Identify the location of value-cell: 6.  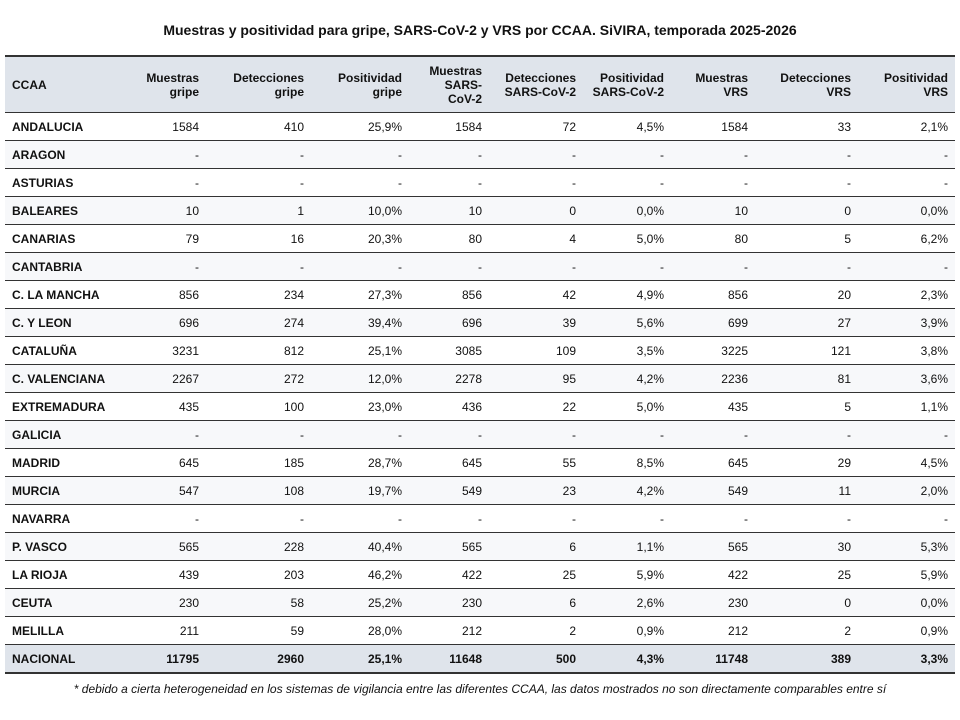
(536, 602).